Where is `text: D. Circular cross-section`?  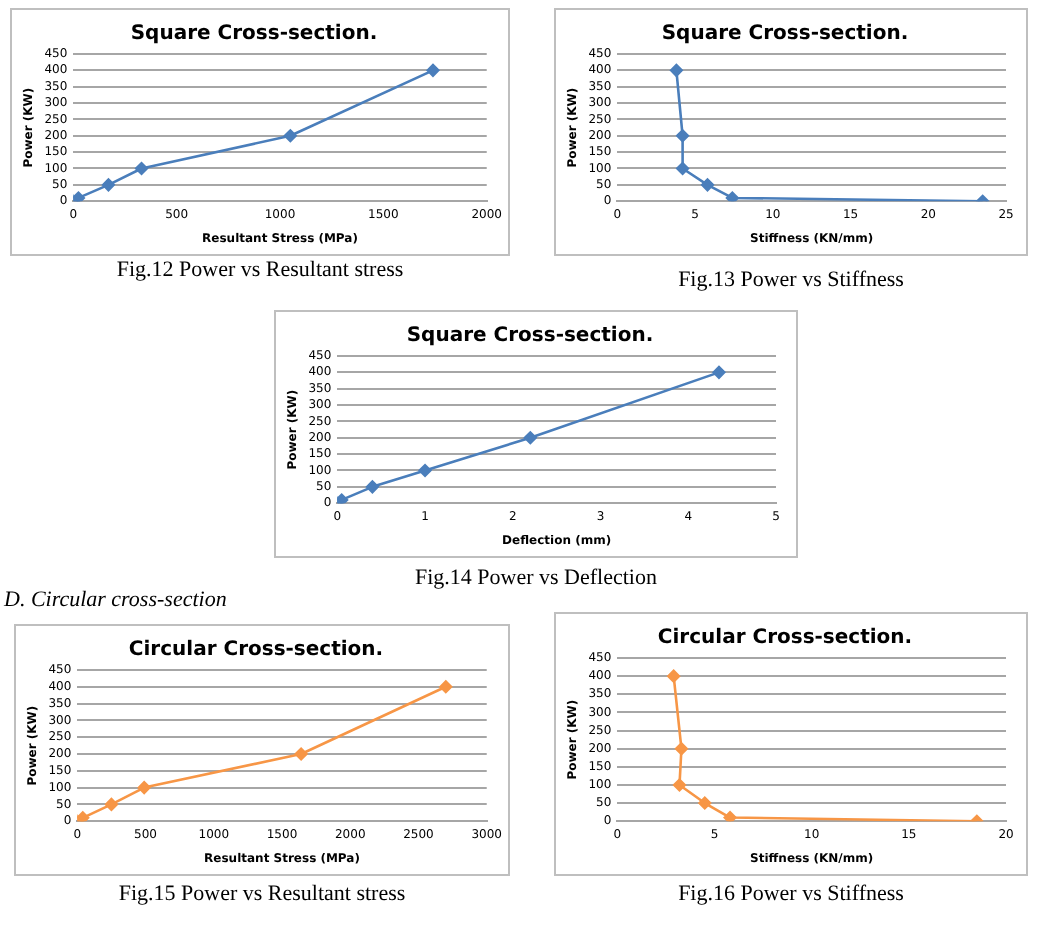 text: D. Circular cross-section is located at coordinates (115, 600).